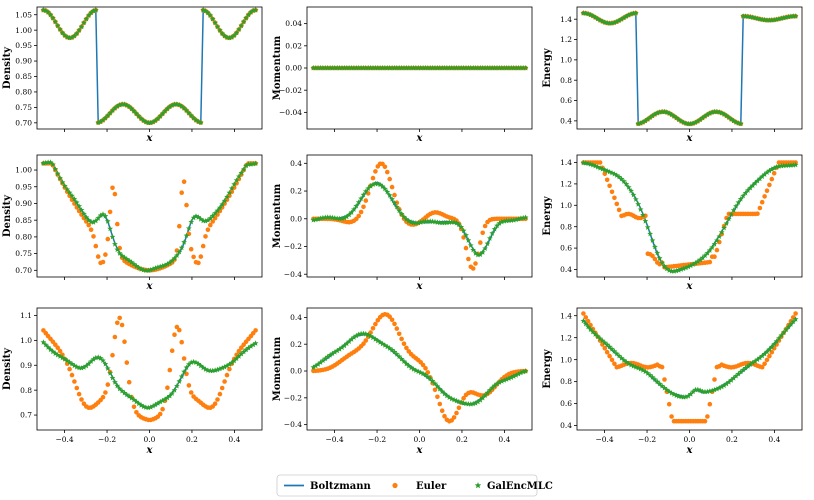  Describe the element at coordinates (296, 344) in the screenshot. I see `y-tick-label: 0.2` at that location.